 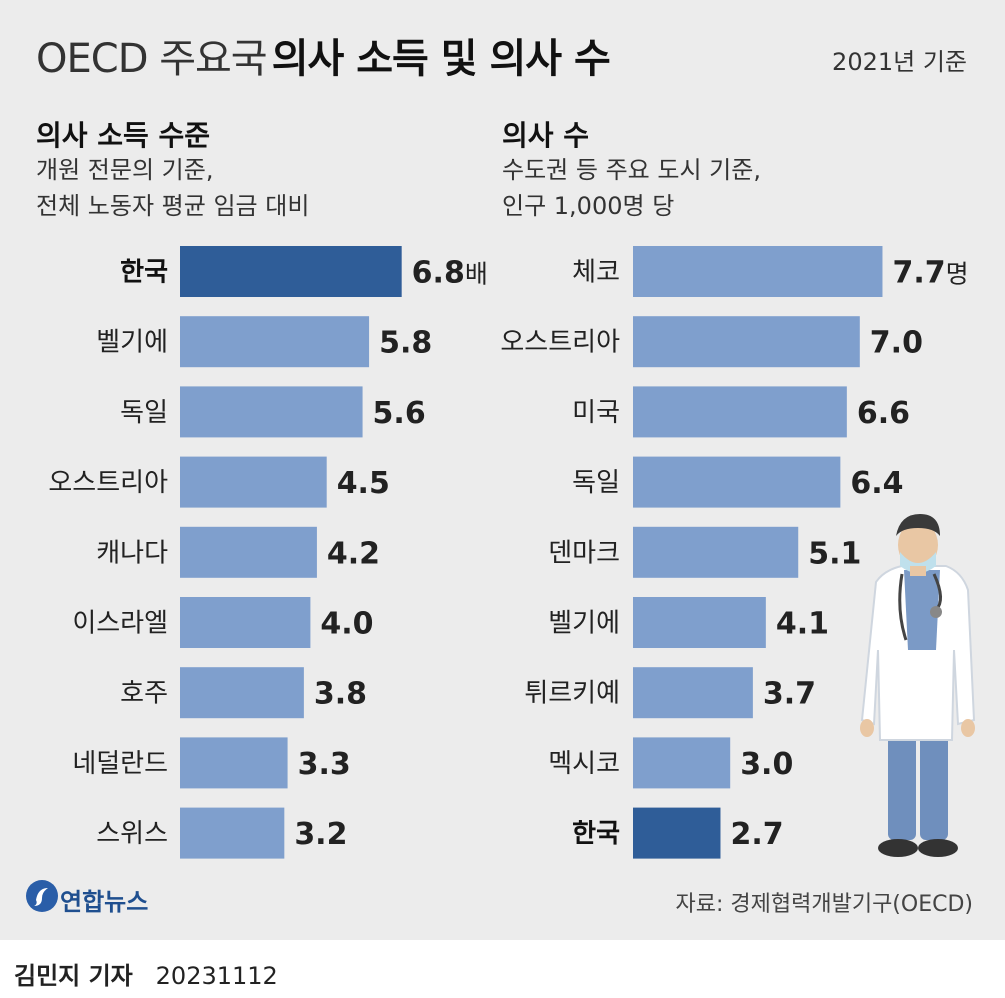 What do you see at coordinates (441, 59) in the screenshot?
I see `title-bold: 의사 소득 및 의사 수` at bounding box center [441, 59].